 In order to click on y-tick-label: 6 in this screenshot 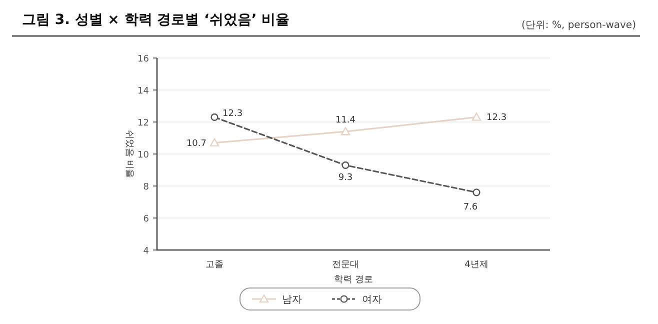, I will do `click(146, 219)`.